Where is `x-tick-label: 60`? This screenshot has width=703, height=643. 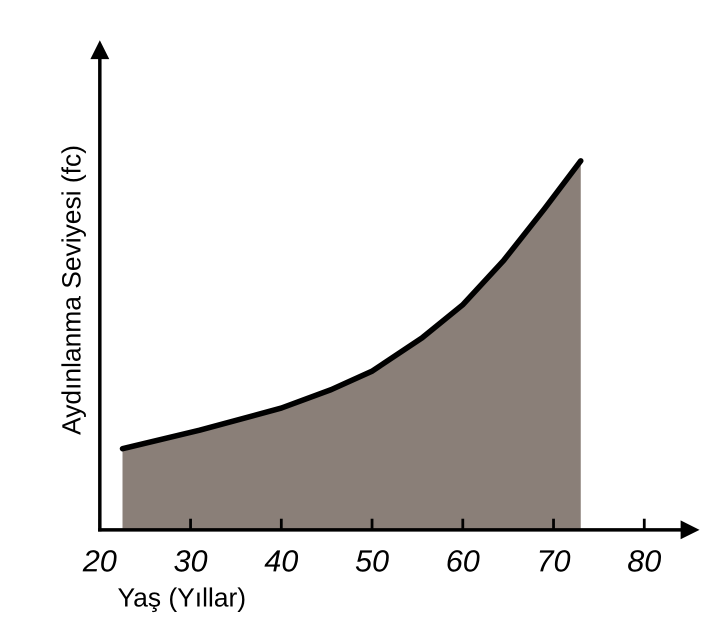 x-tick-label: 60 is located at coordinates (464, 561).